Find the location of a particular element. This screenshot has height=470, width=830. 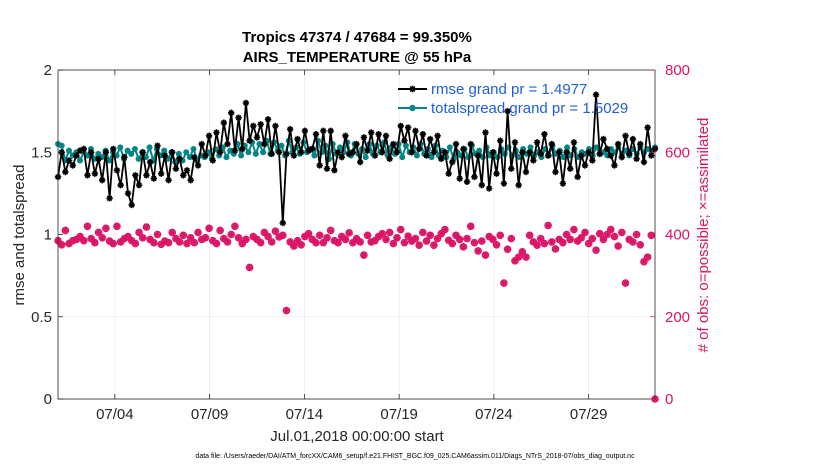

y-tick-label-left: 1 is located at coordinates (48, 235).